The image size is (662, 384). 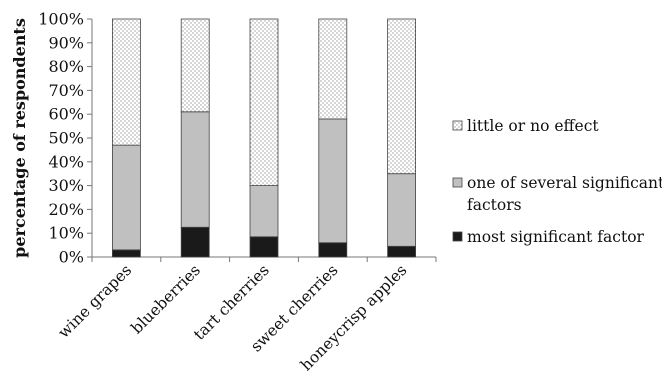 I want to click on y-tick-label: 60%, so click(x=66, y=114).